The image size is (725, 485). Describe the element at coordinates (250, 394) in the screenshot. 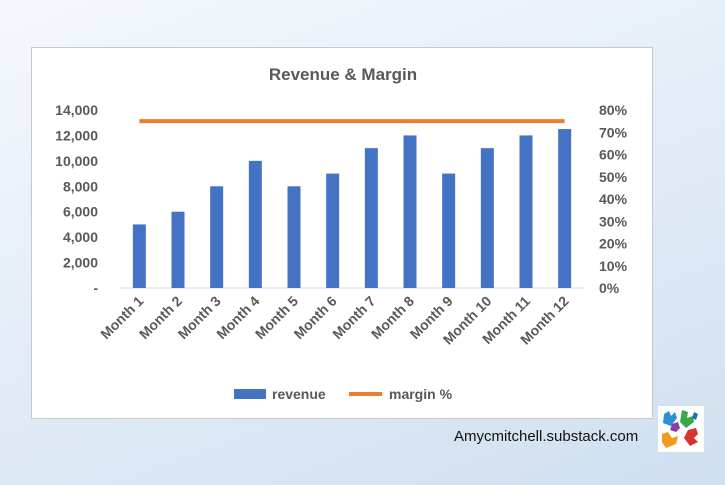

I see `legend-revenue-swatch` at that location.